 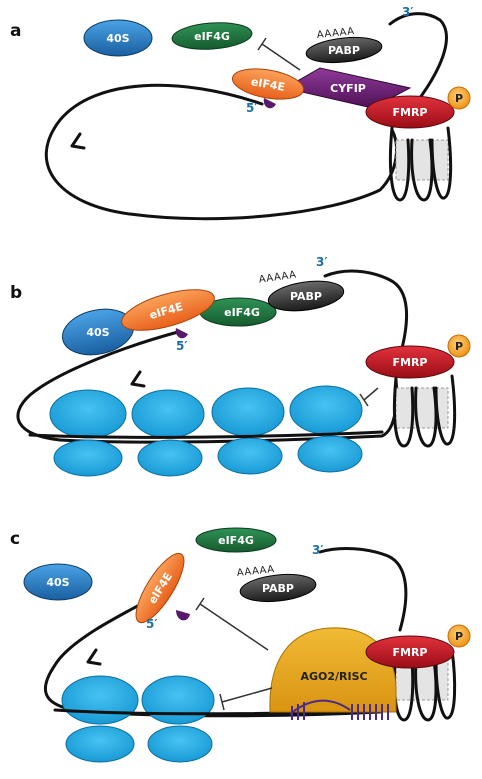 I want to click on panel-b-pabp: PABP, so click(x=306, y=296).